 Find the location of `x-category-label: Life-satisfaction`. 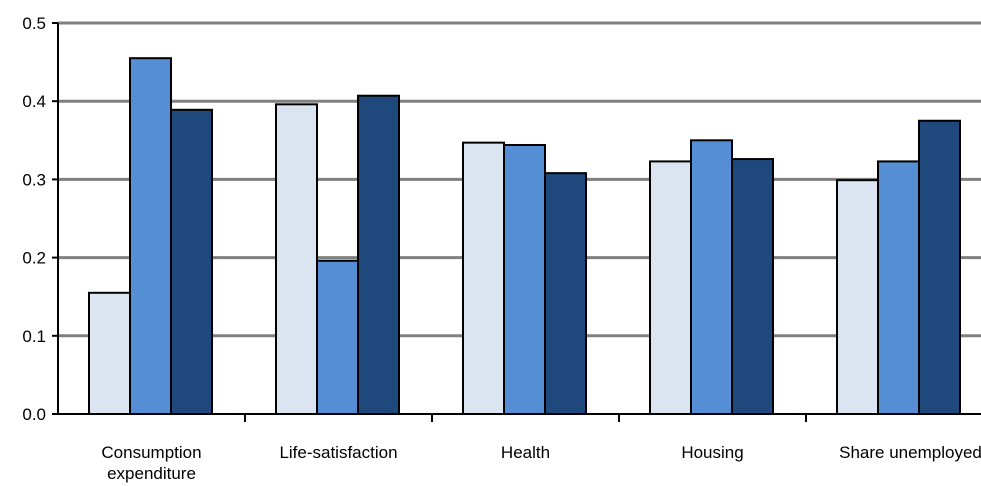

x-category-label: Life-satisfaction is located at coordinates (338, 452).